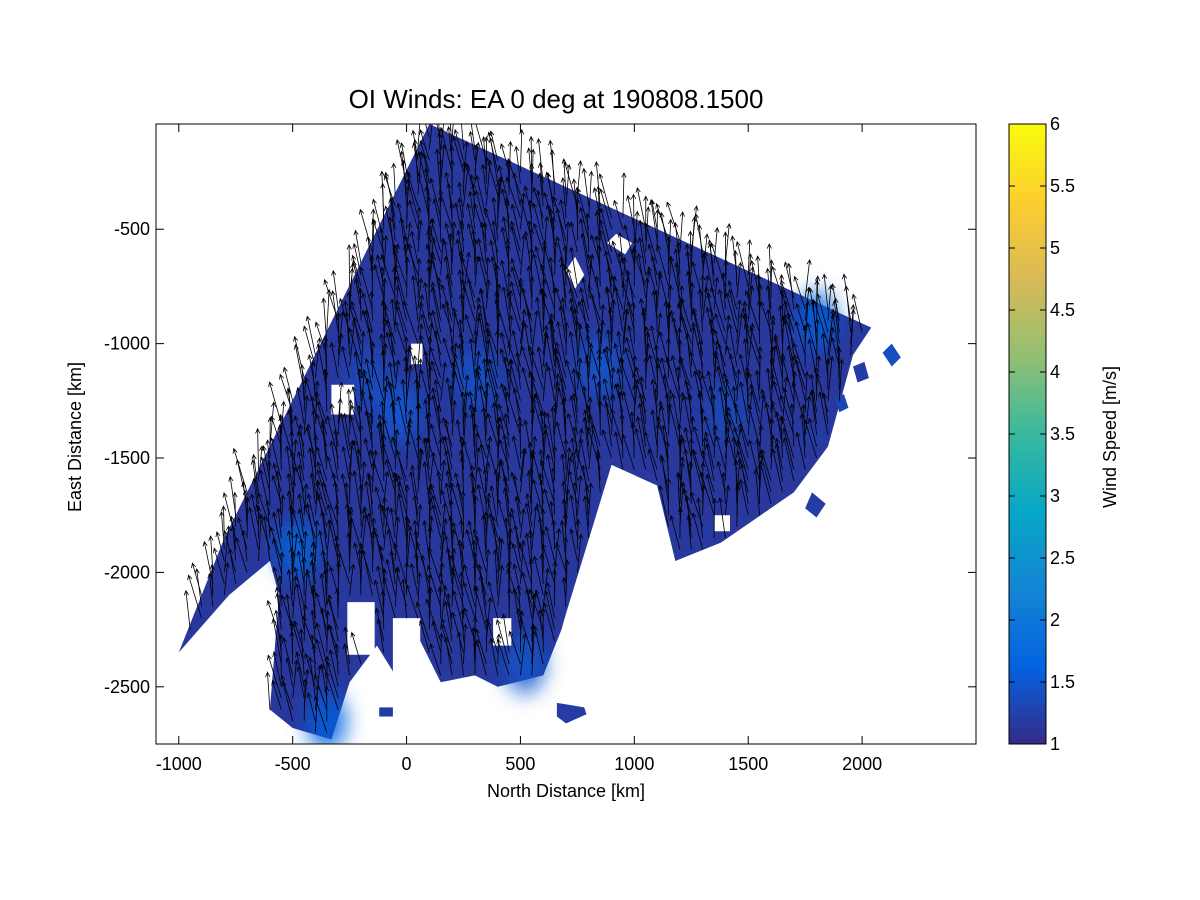 The width and height of the screenshot is (1200, 900). I want to click on x-tick-label: -500, so click(293, 764).